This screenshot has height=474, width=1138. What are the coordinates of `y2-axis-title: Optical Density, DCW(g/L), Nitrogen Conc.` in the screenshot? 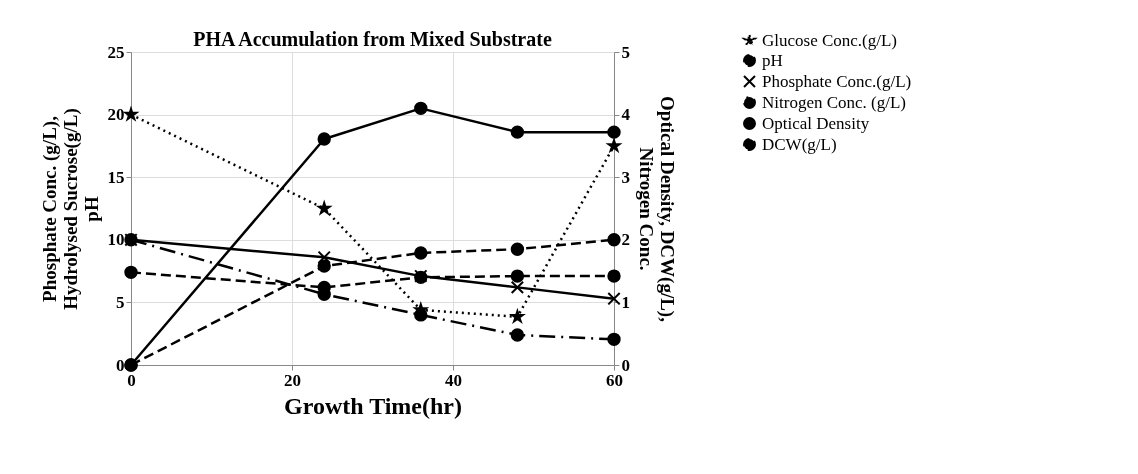 It's located at (657, 209).